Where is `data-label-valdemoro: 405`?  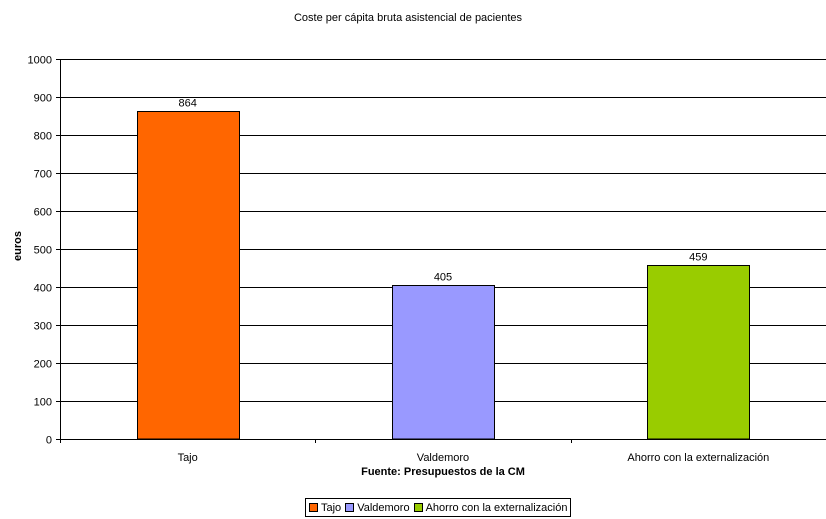
data-label-valdemoro: 405 is located at coordinates (443, 278).